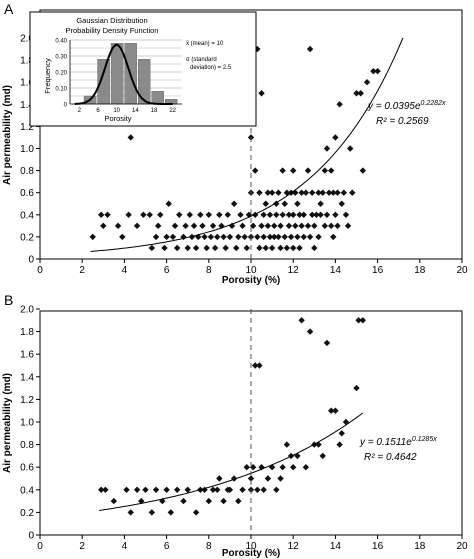  Describe the element at coordinates (172, 111) in the screenshot. I see `inset-xtick-label: 22` at that location.